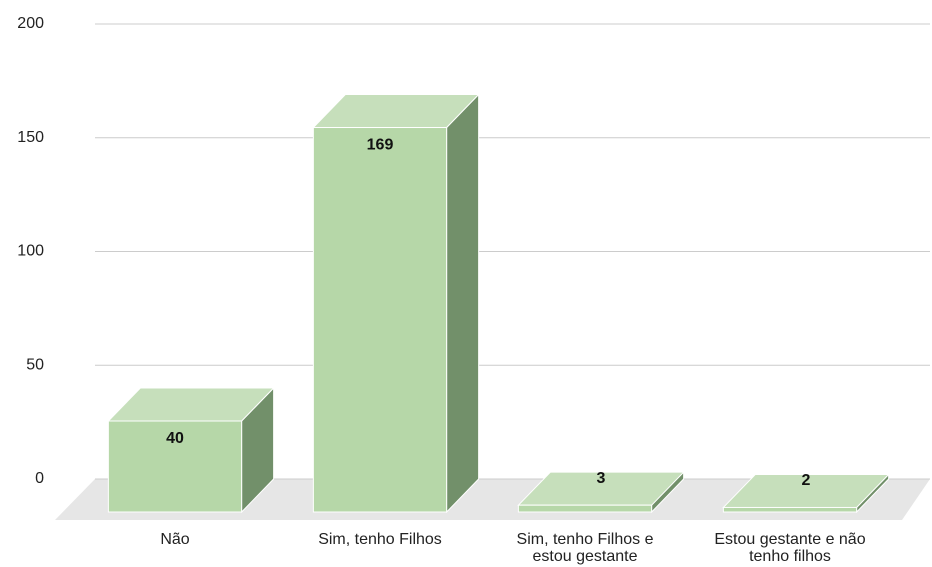 This screenshot has width=932, height=567. I want to click on y-tick-label: 50, so click(35, 364).